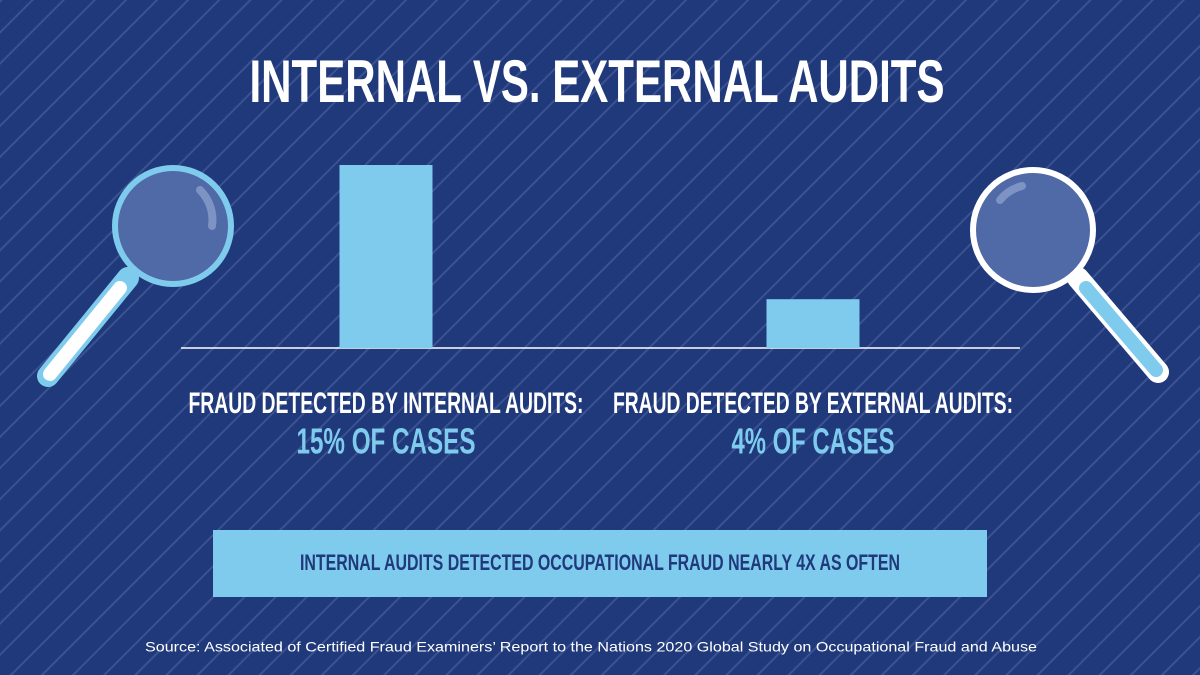  I want to click on category-label: FRAUD DETECTED BY EXTERNAL AUDITS:, so click(813, 403).